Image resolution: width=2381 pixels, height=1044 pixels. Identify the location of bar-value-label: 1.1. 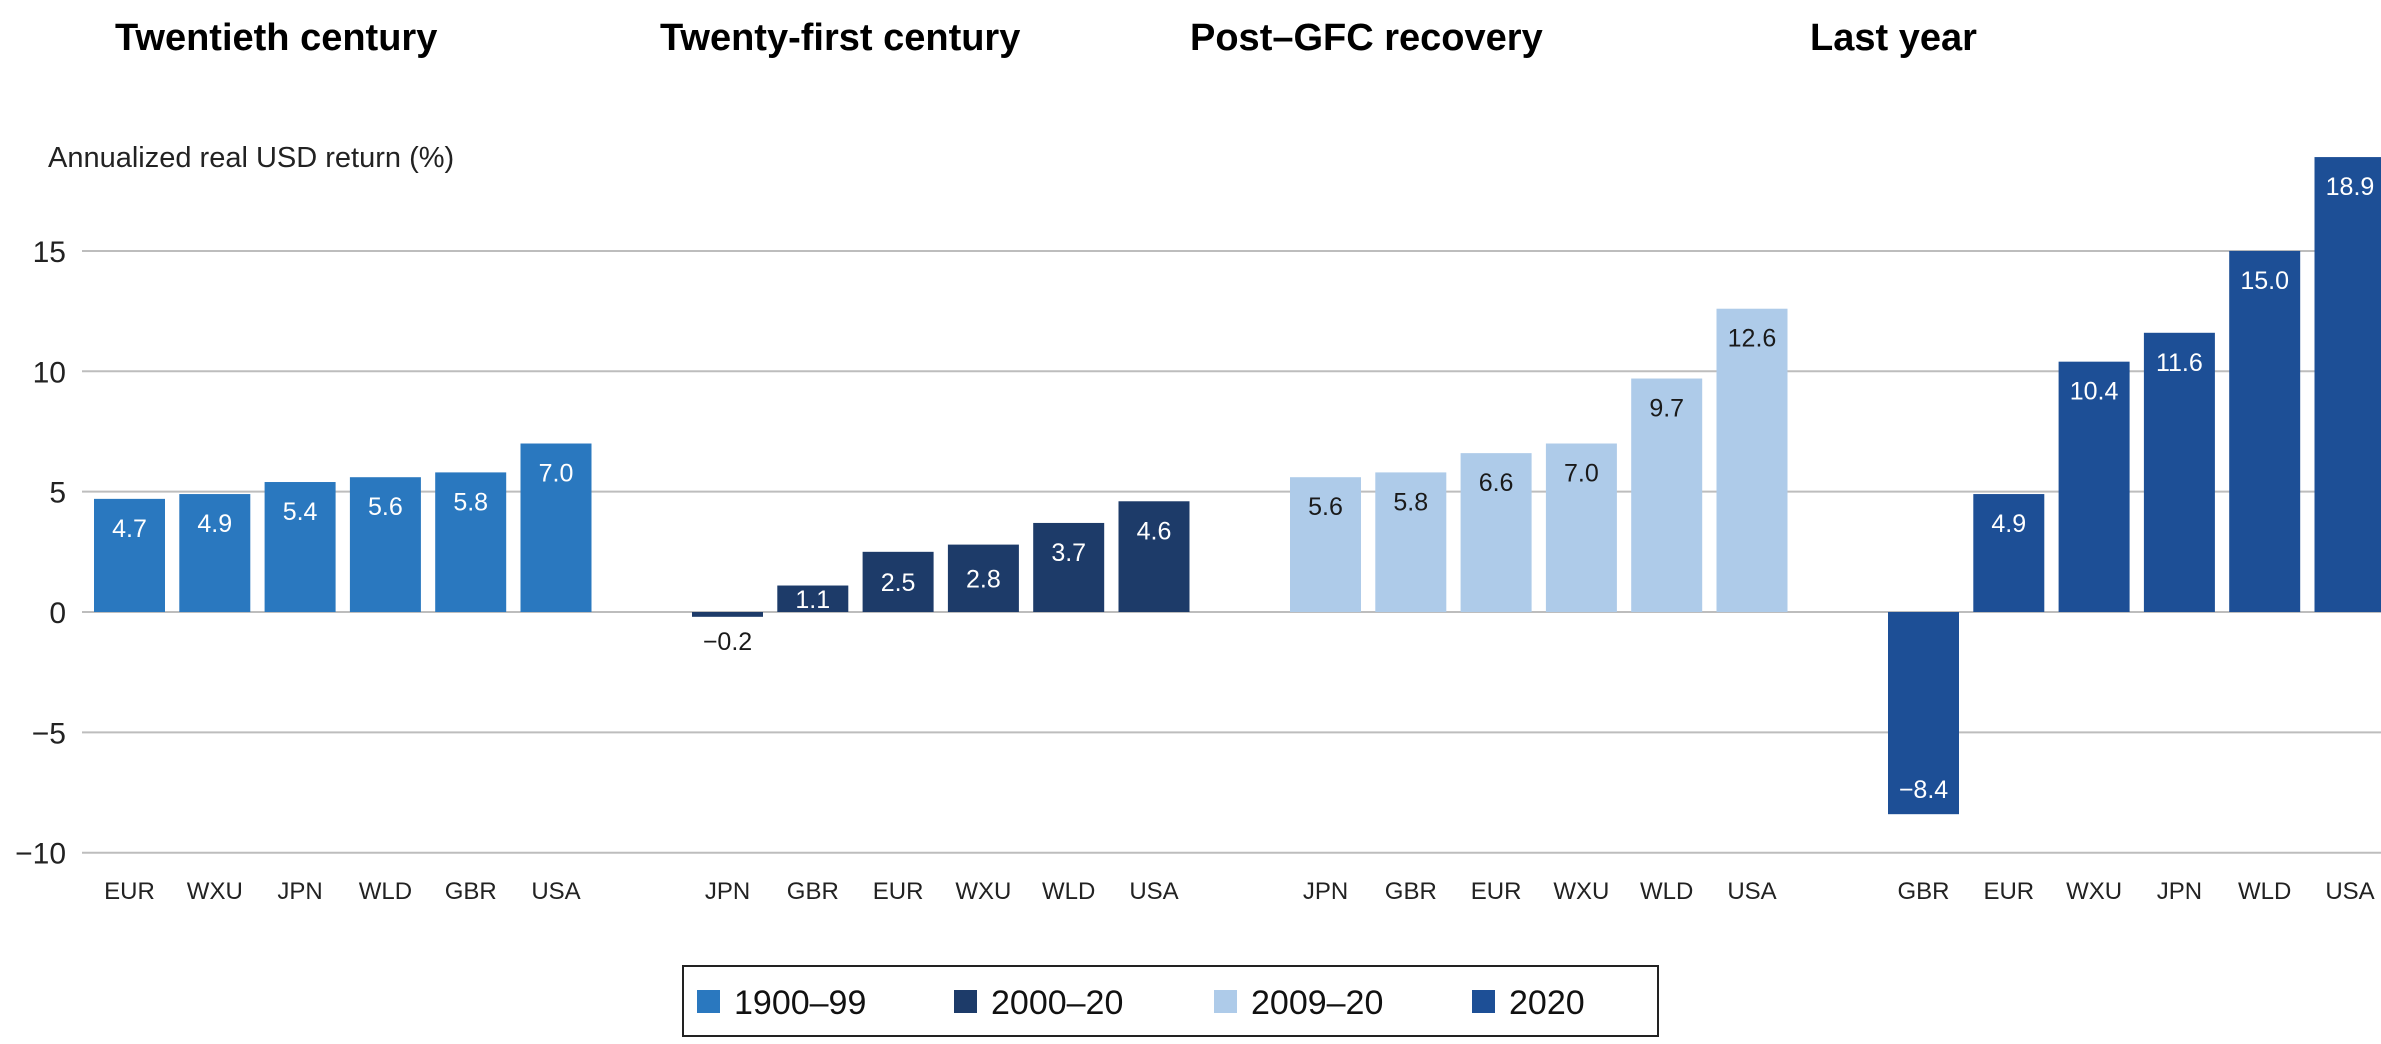
(812, 600).